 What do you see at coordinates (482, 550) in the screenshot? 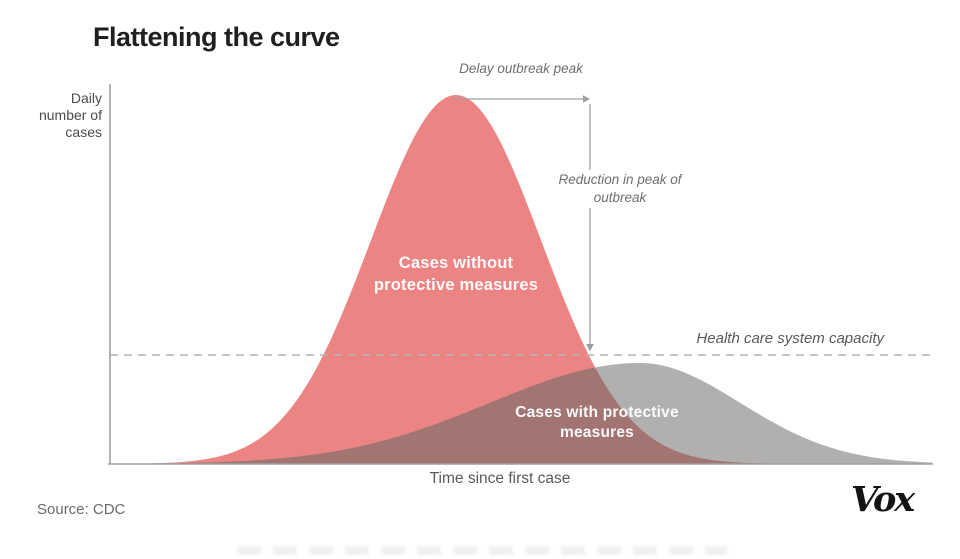
I see `cropped-caption-remnant` at bounding box center [482, 550].